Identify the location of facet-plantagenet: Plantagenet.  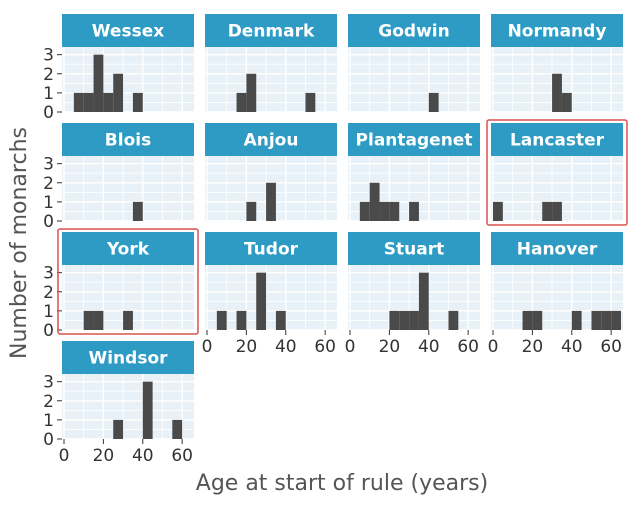
(414, 172).